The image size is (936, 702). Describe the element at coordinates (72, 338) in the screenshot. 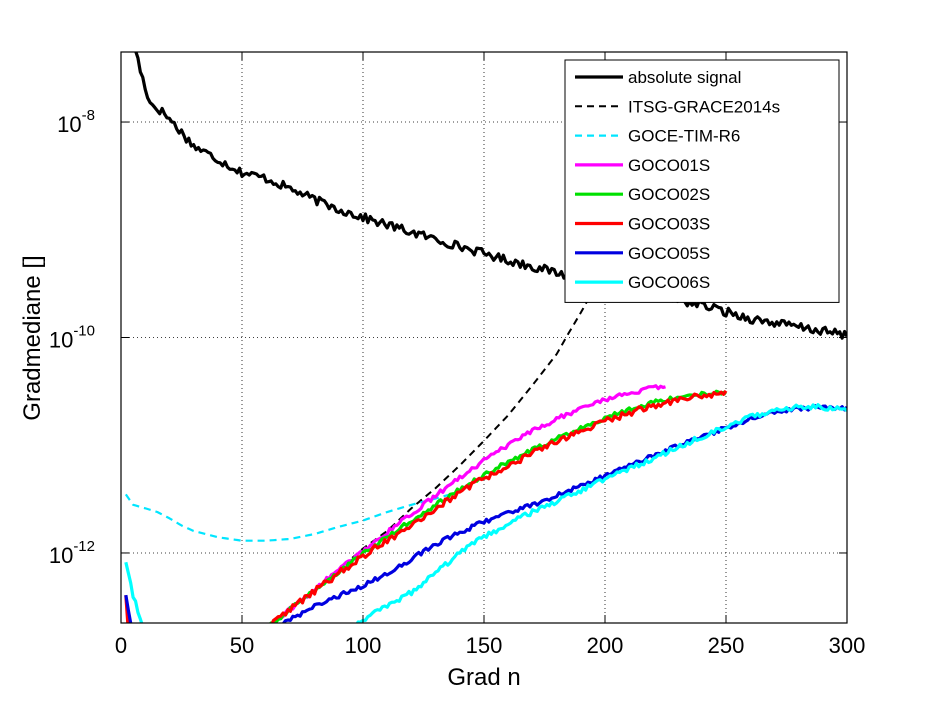

I see `y-tick-label: 10-10` at that location.